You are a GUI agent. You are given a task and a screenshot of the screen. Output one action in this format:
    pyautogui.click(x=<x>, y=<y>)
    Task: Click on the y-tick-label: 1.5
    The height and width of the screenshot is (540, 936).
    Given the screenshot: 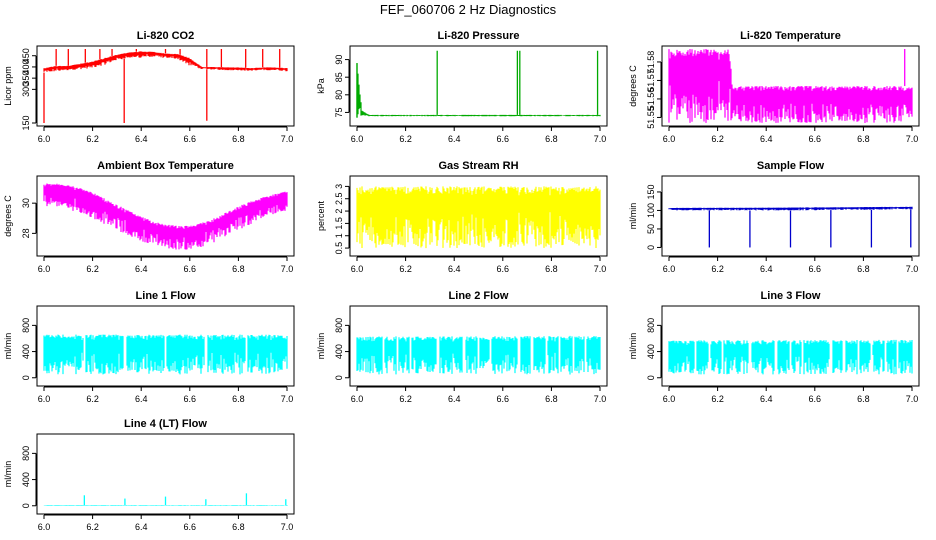 What is the action you would take?
    pyautogui.click(x=339, y=223)
    